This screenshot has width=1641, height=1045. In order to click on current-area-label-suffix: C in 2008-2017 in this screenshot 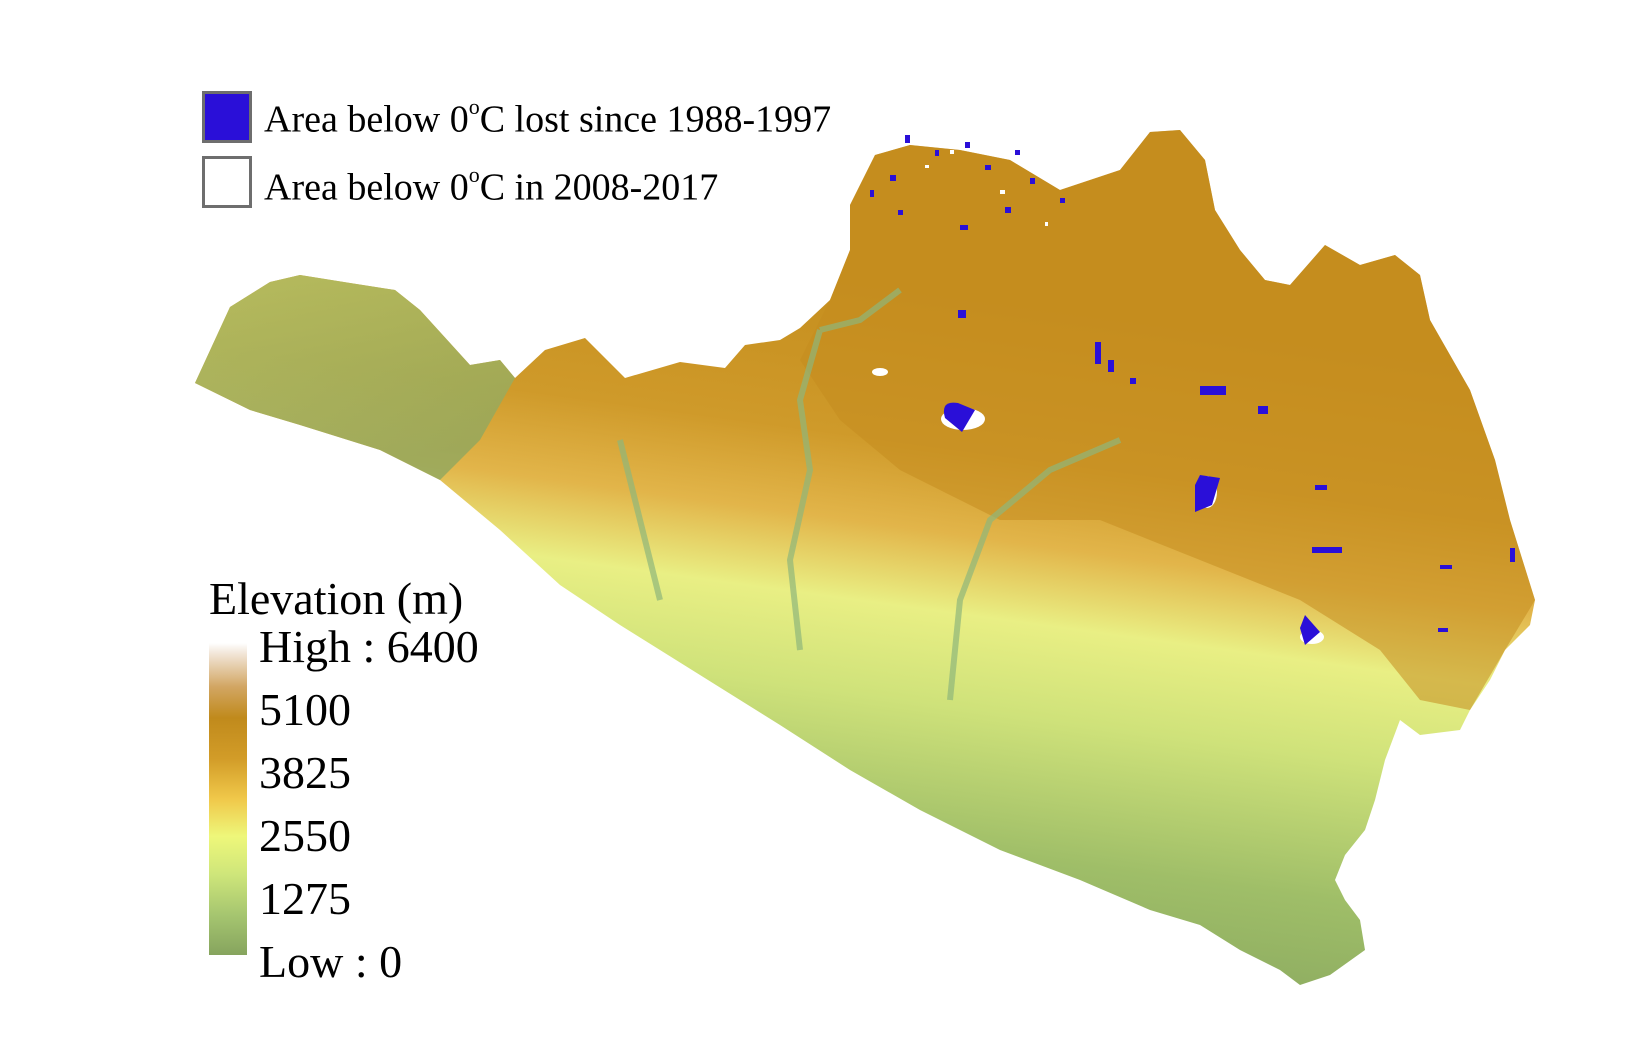, I will do `click(599, 187)`.